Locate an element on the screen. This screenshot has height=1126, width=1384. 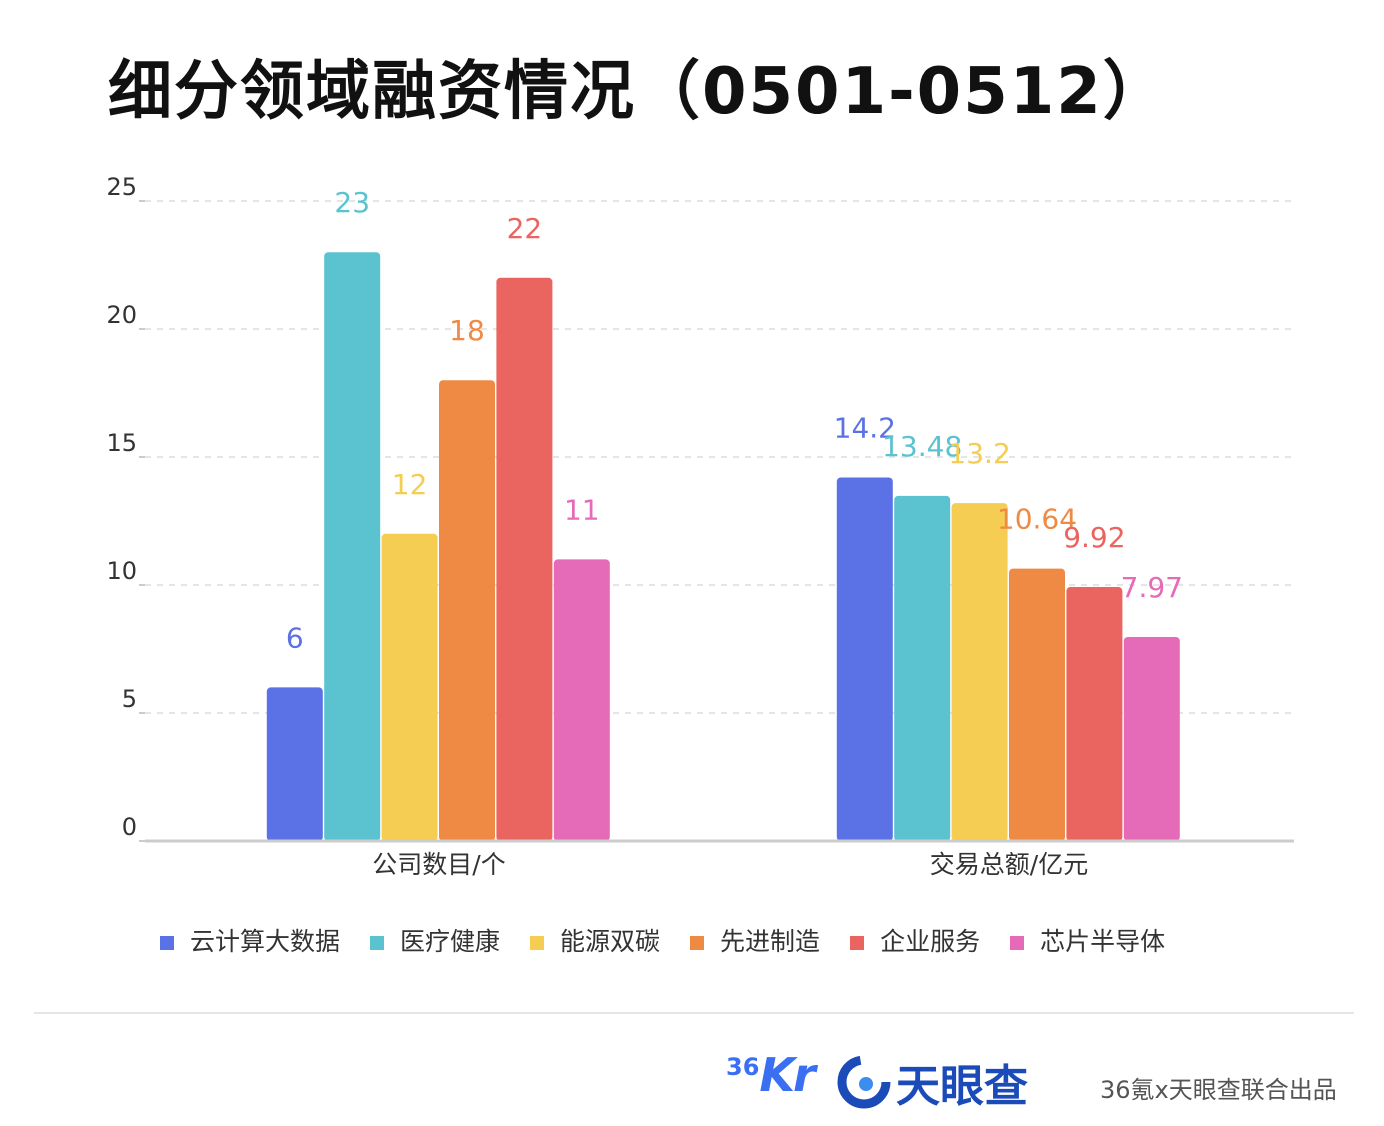
y-axis: 0 5 10 15 20 25 is located at coordinates (125, 507).